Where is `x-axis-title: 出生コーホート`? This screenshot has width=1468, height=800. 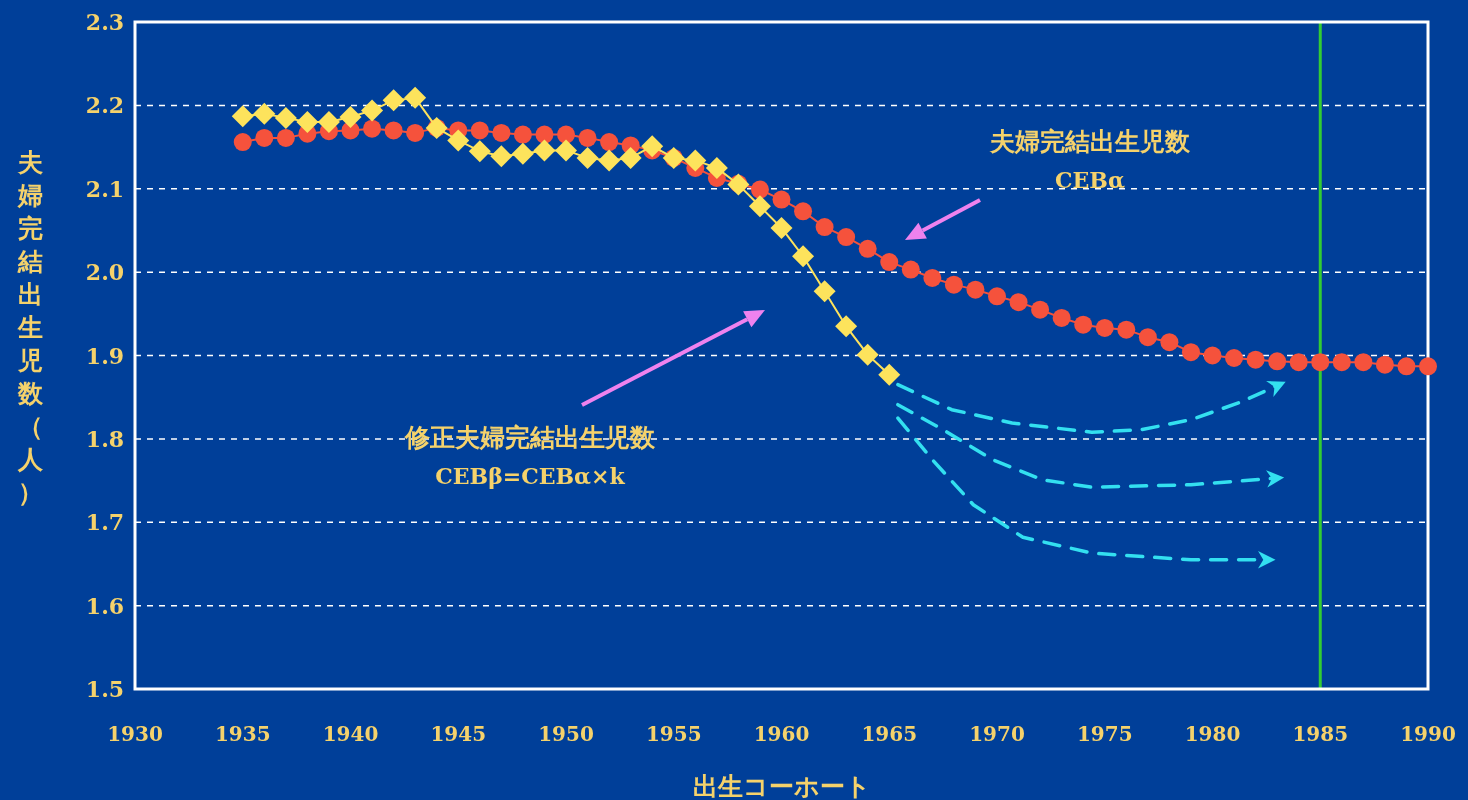 x-axis-title: 出生コーホート is located at coordinates (781, 786).